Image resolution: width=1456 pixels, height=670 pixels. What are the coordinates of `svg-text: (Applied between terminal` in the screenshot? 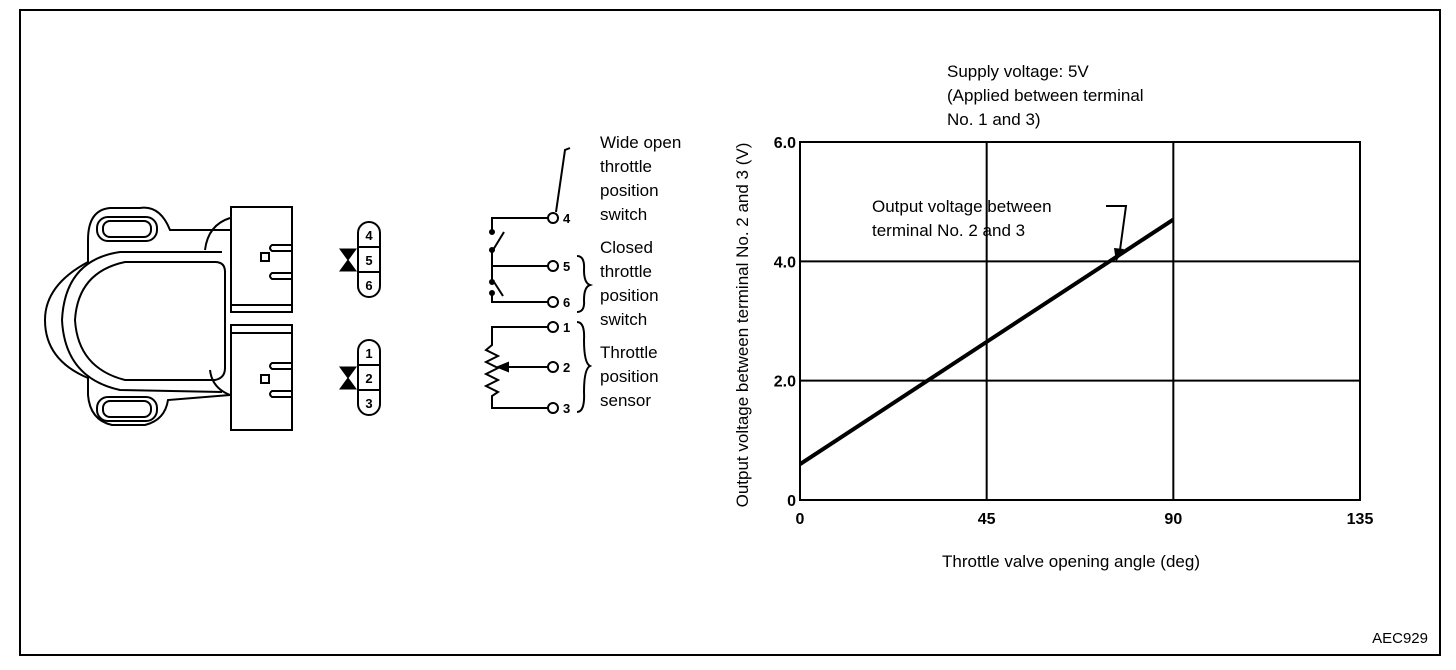 It's located at (1045, 95).